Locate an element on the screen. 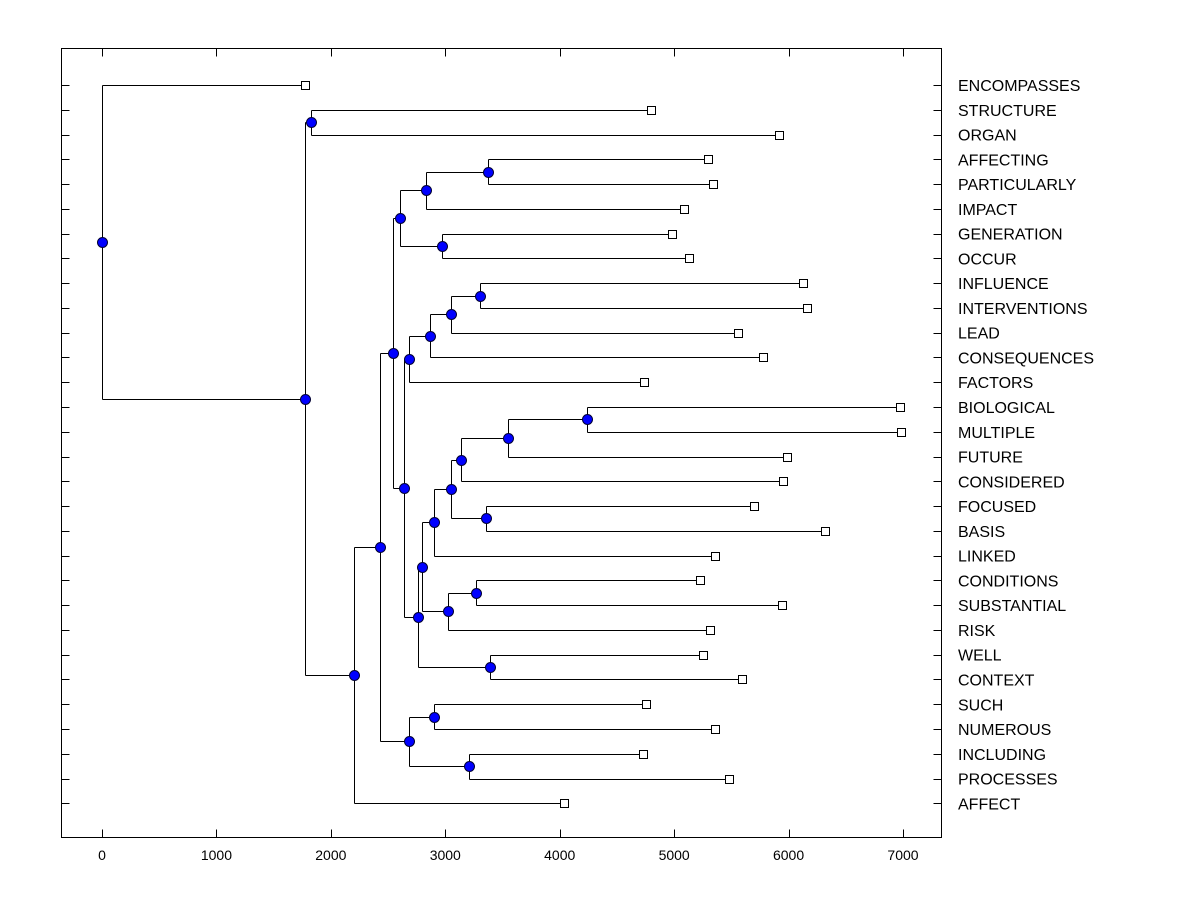 Image resolution: width=1200 pixels, height=900 pixels. leaf-label: AFFECTING is located at coordinates (1003, 160).